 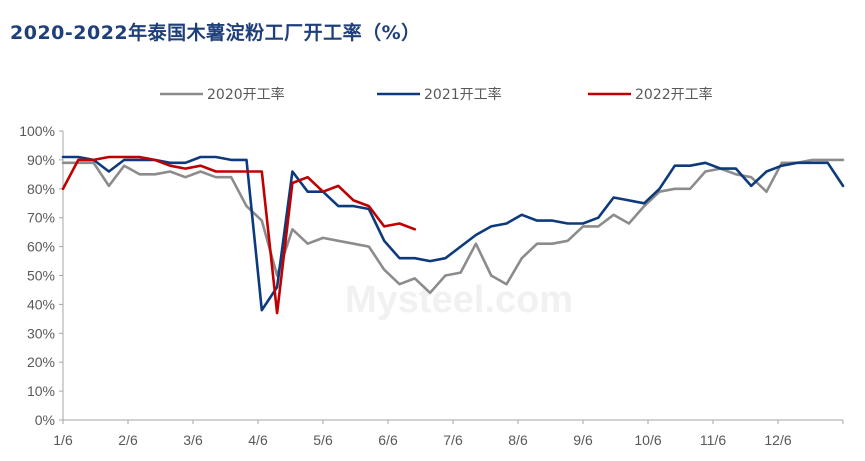 What do you see at coordinates (41, 276) in the screenshot?
I see `y-tick-label: 50%` at bounding box center [41, 276].